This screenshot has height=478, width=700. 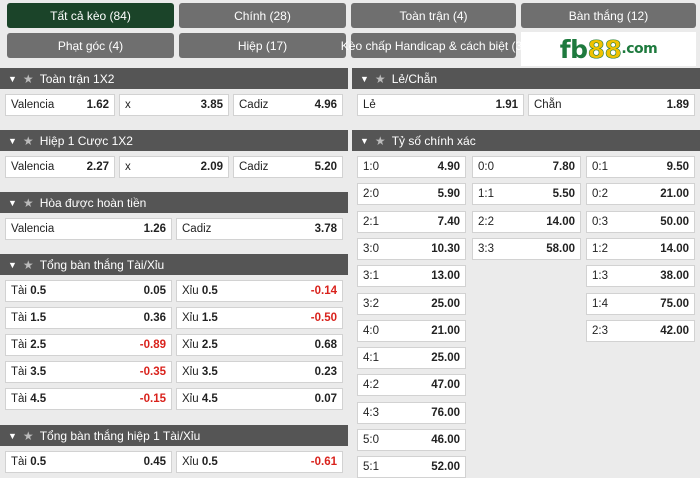 What do you see at coordinates (259, 462) in the screenshot?
I see `under-odds-cell: Xỉu 0.5 -0.61` at bounding box center [259, 462].